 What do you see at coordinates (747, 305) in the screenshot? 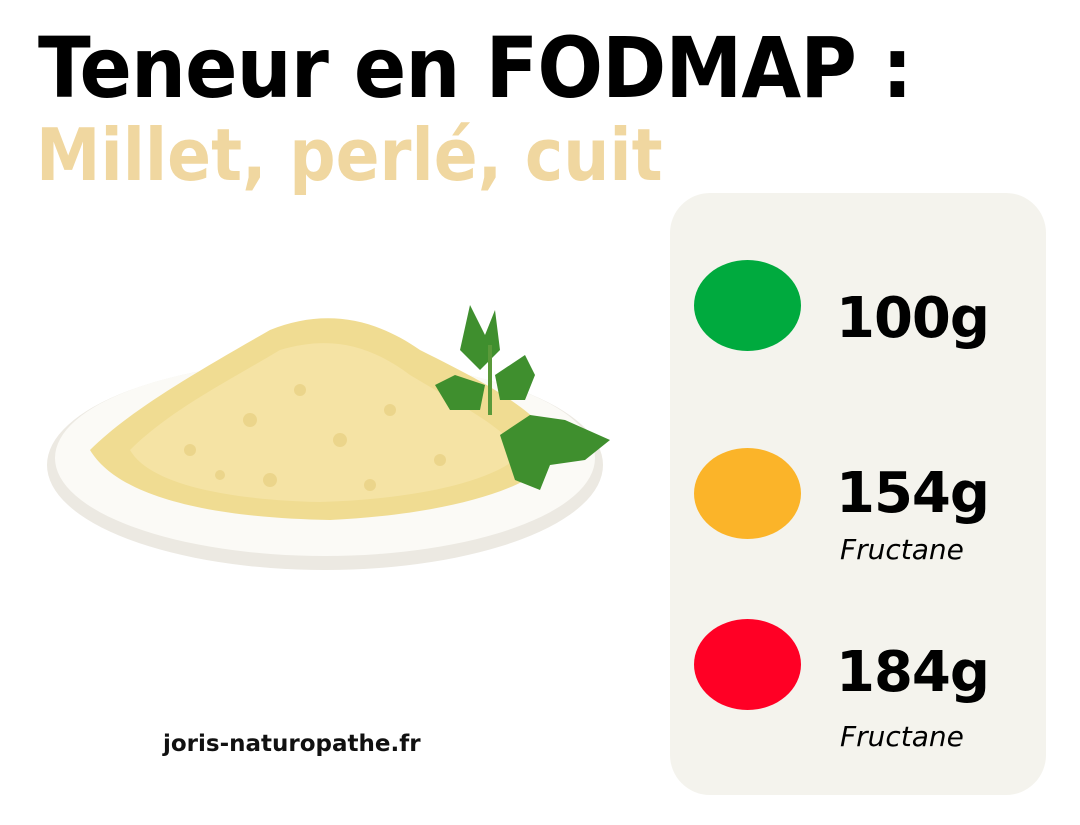
I see `low-fodmap-indicator-icon` at bounding box center [747, 305].